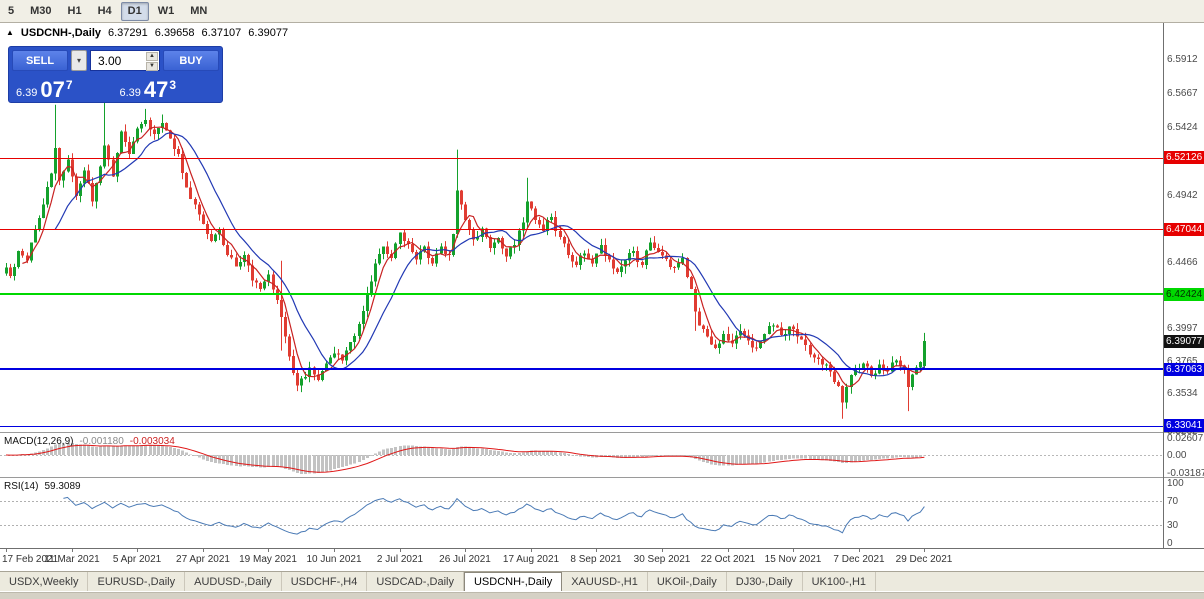 This screenshot has width=1204, height=599. I want to click on price-axis-label: 6.3534, so click(1182, 393).